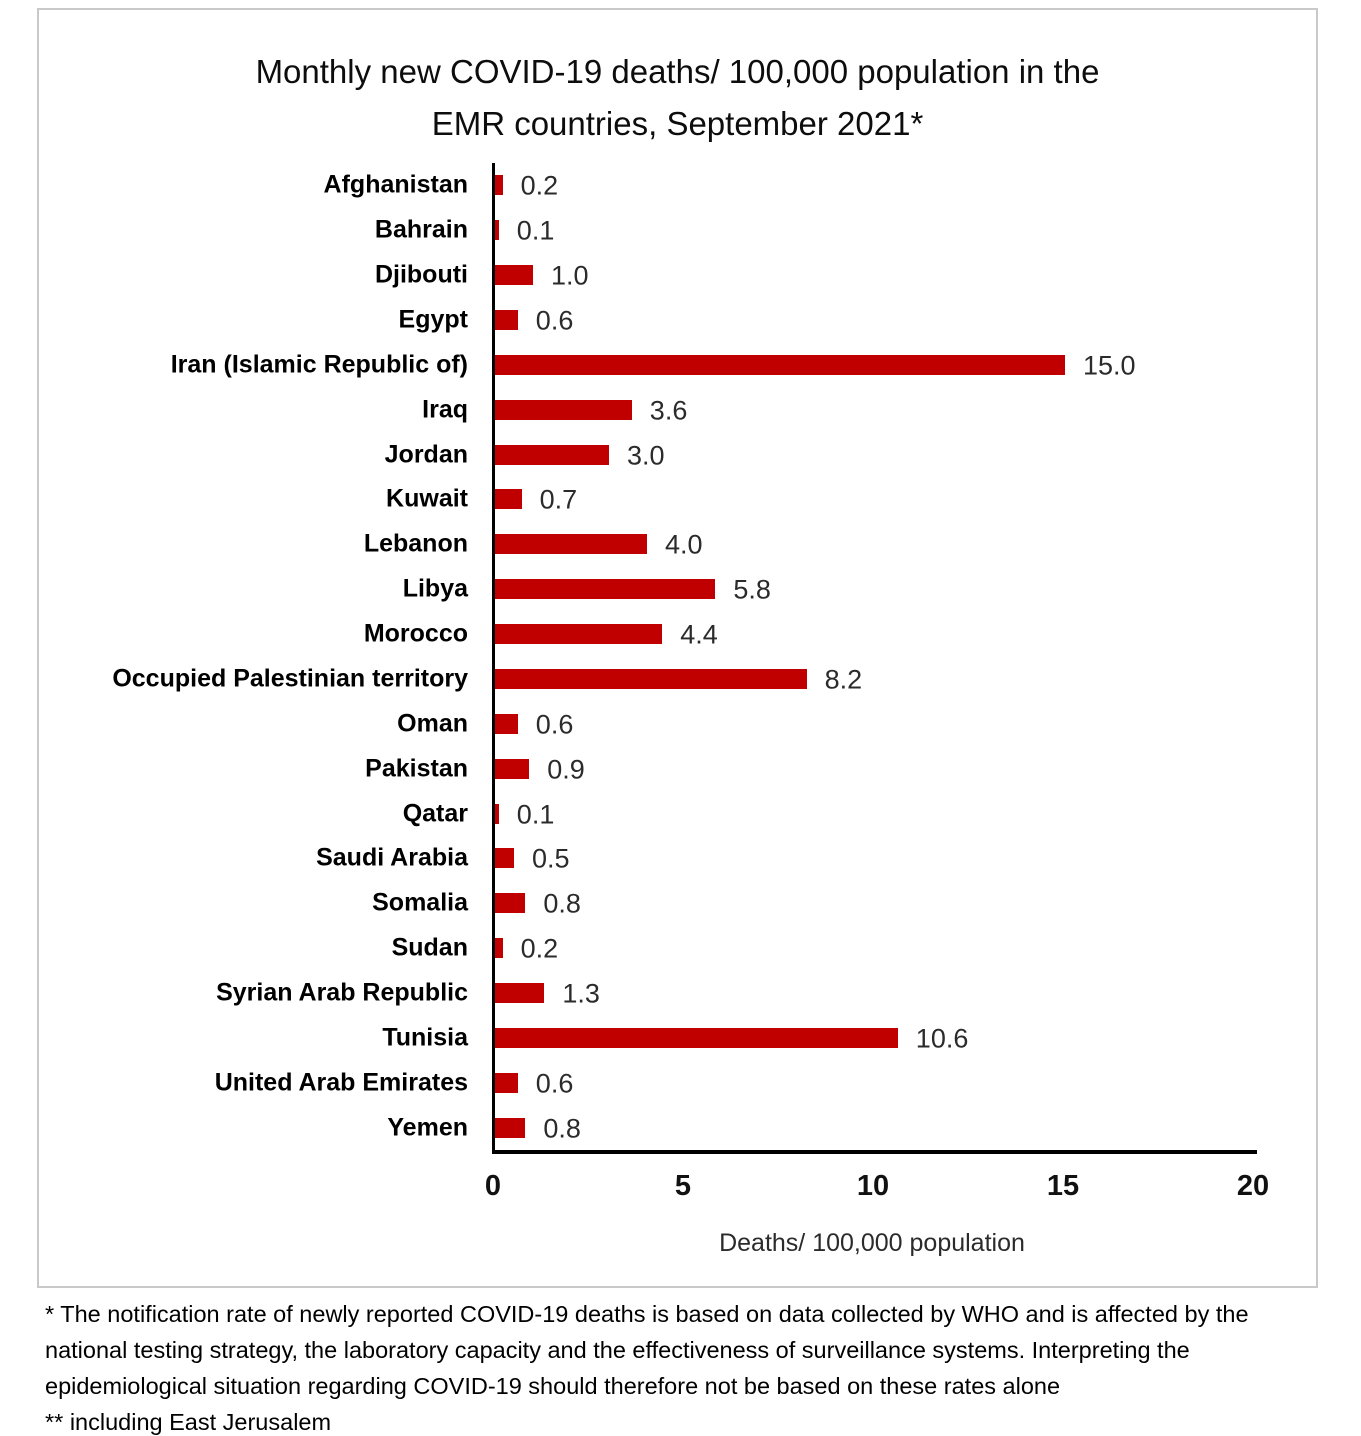  What do you see at coordinates (188, 1422) in the screenshot?
I see `footnote-2: ** including East Jerusalem` at bounding box center [188, 1422].